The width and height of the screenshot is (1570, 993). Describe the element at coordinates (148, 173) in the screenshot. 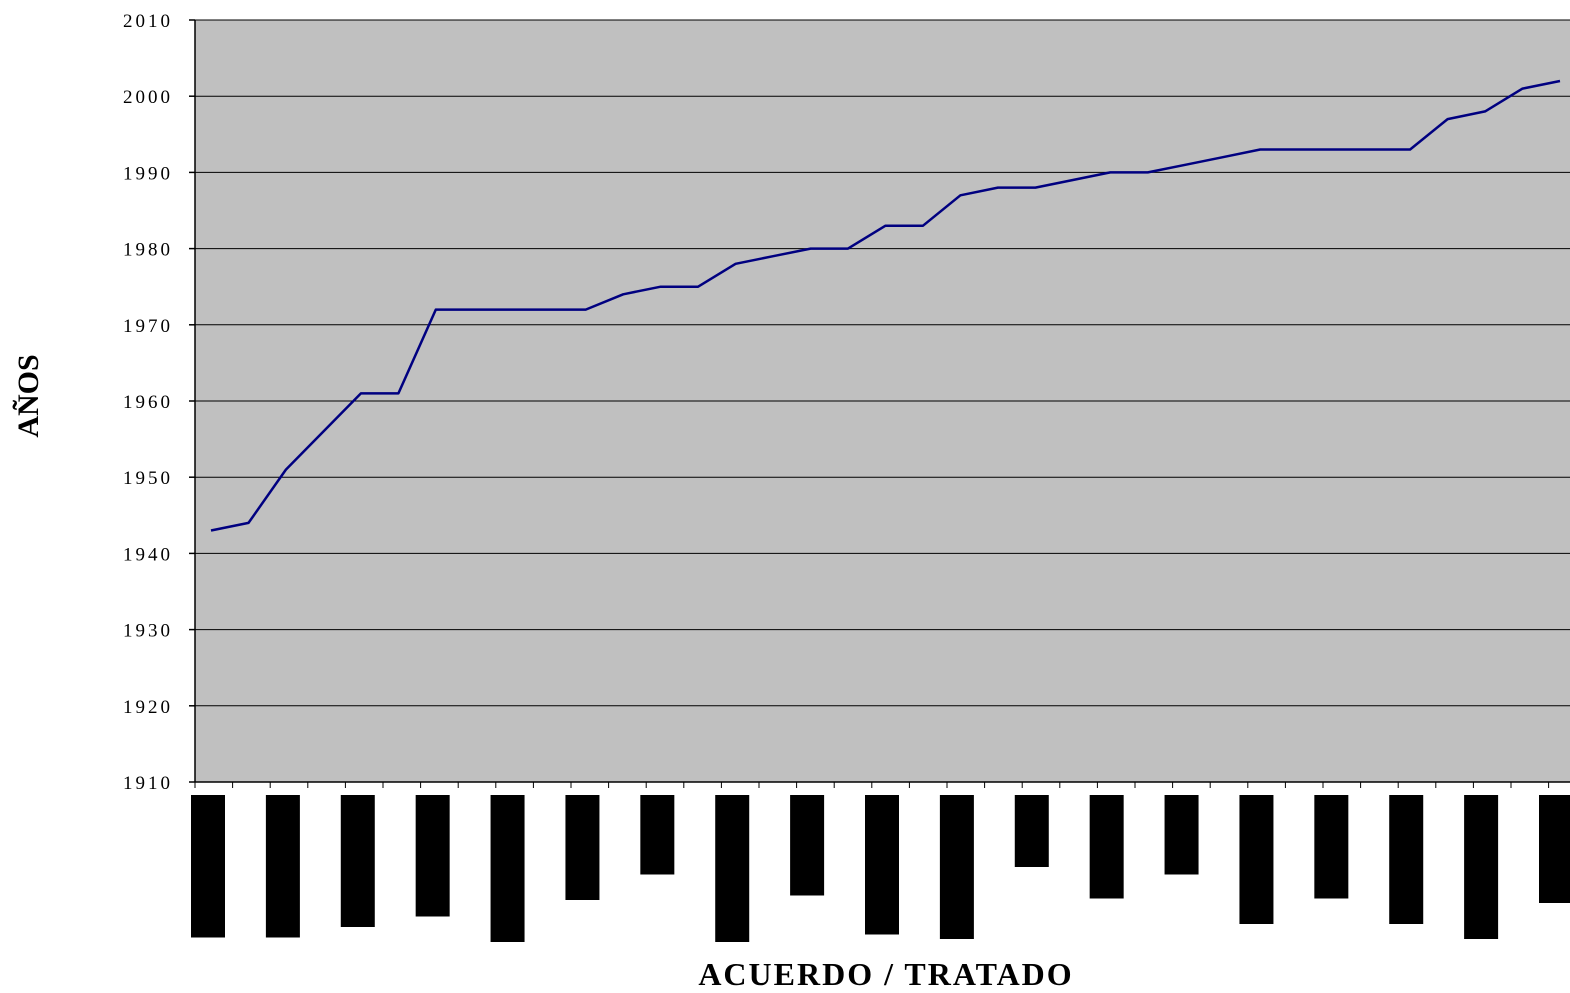

I see `y-tick-label: 1990` at that location.